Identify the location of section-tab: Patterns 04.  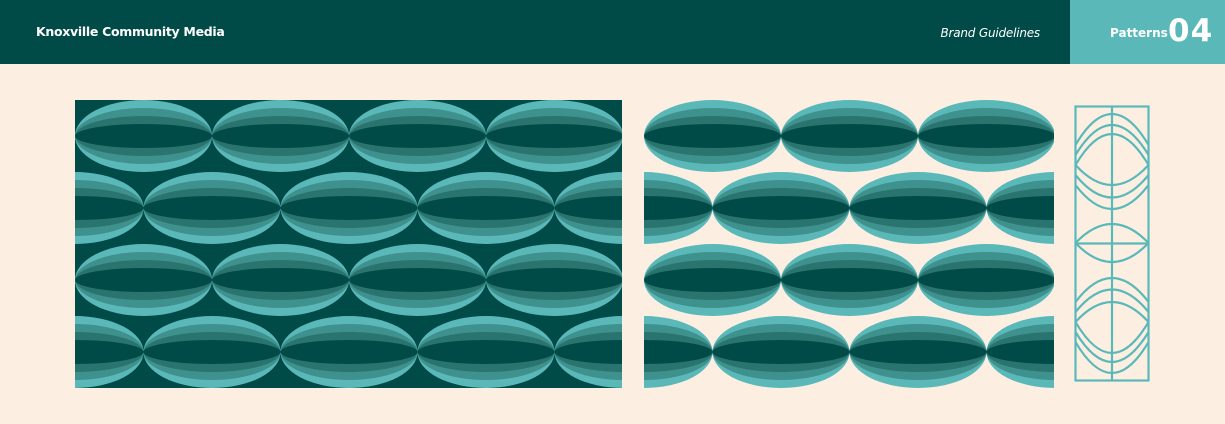
(1147, 32).